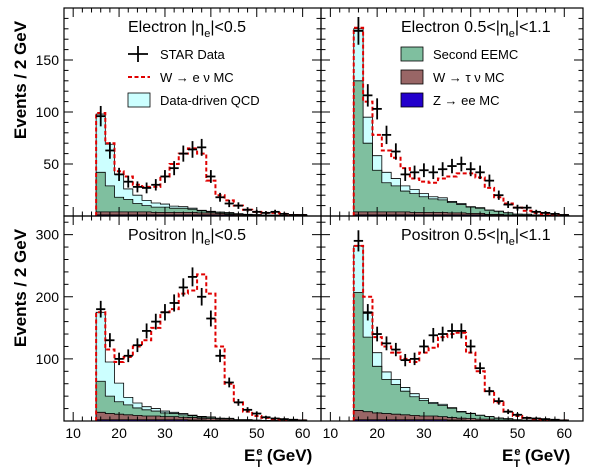  I want to click on legend-item-w-enu: W → e ν MC, so click(181, 77).